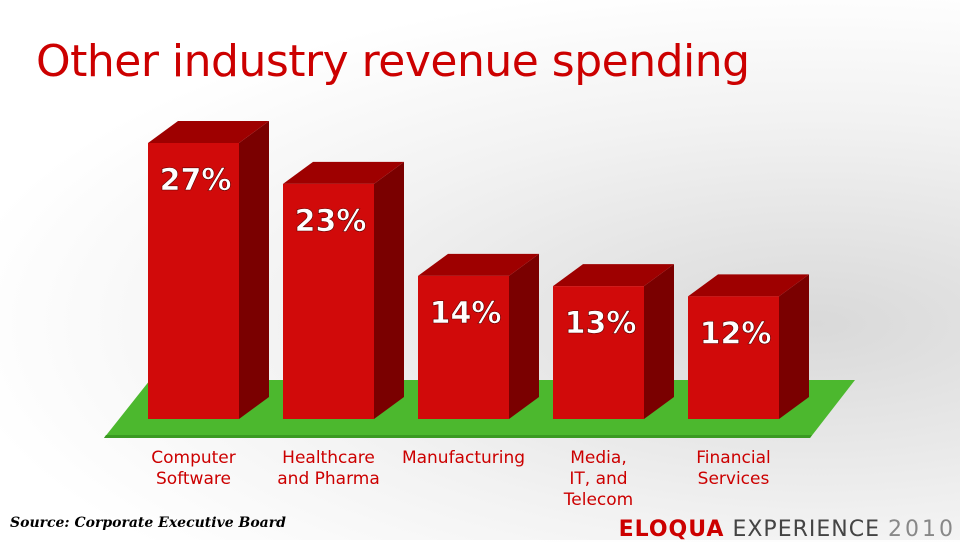 Image resolution: width=960 pixels, height=542 pixels. I want to click on category-label: Financial Services, so click(733, 468).